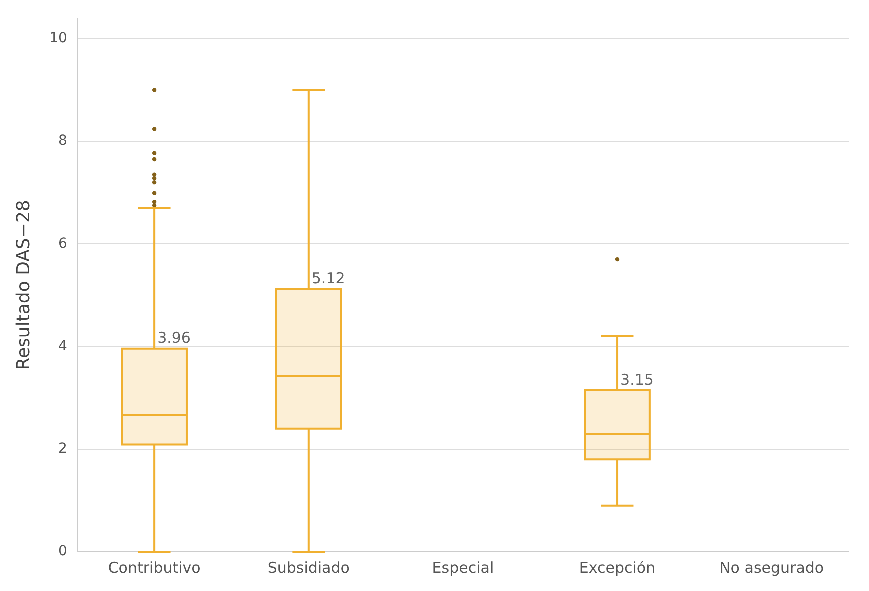 The width and height of the screenshot is (869, 591). I want to click on y-tick-label: 10, so click(59, 38).